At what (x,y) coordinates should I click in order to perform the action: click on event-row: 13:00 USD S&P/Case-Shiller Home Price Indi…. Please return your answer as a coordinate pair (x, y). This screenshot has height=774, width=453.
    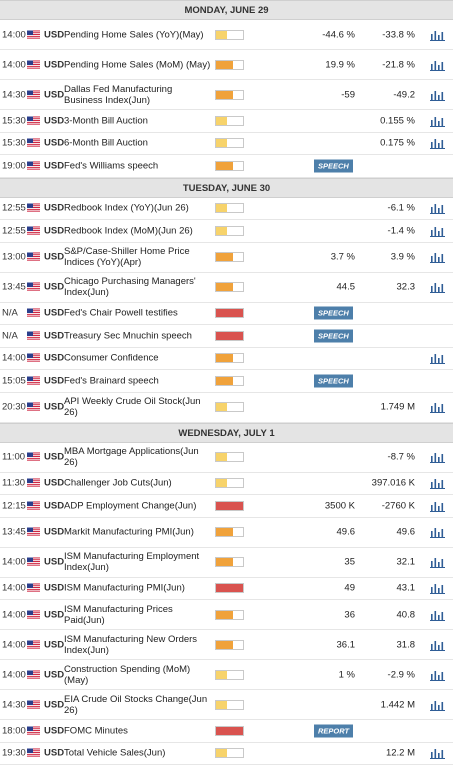
    Looking at the image, I should click on (226, 257).